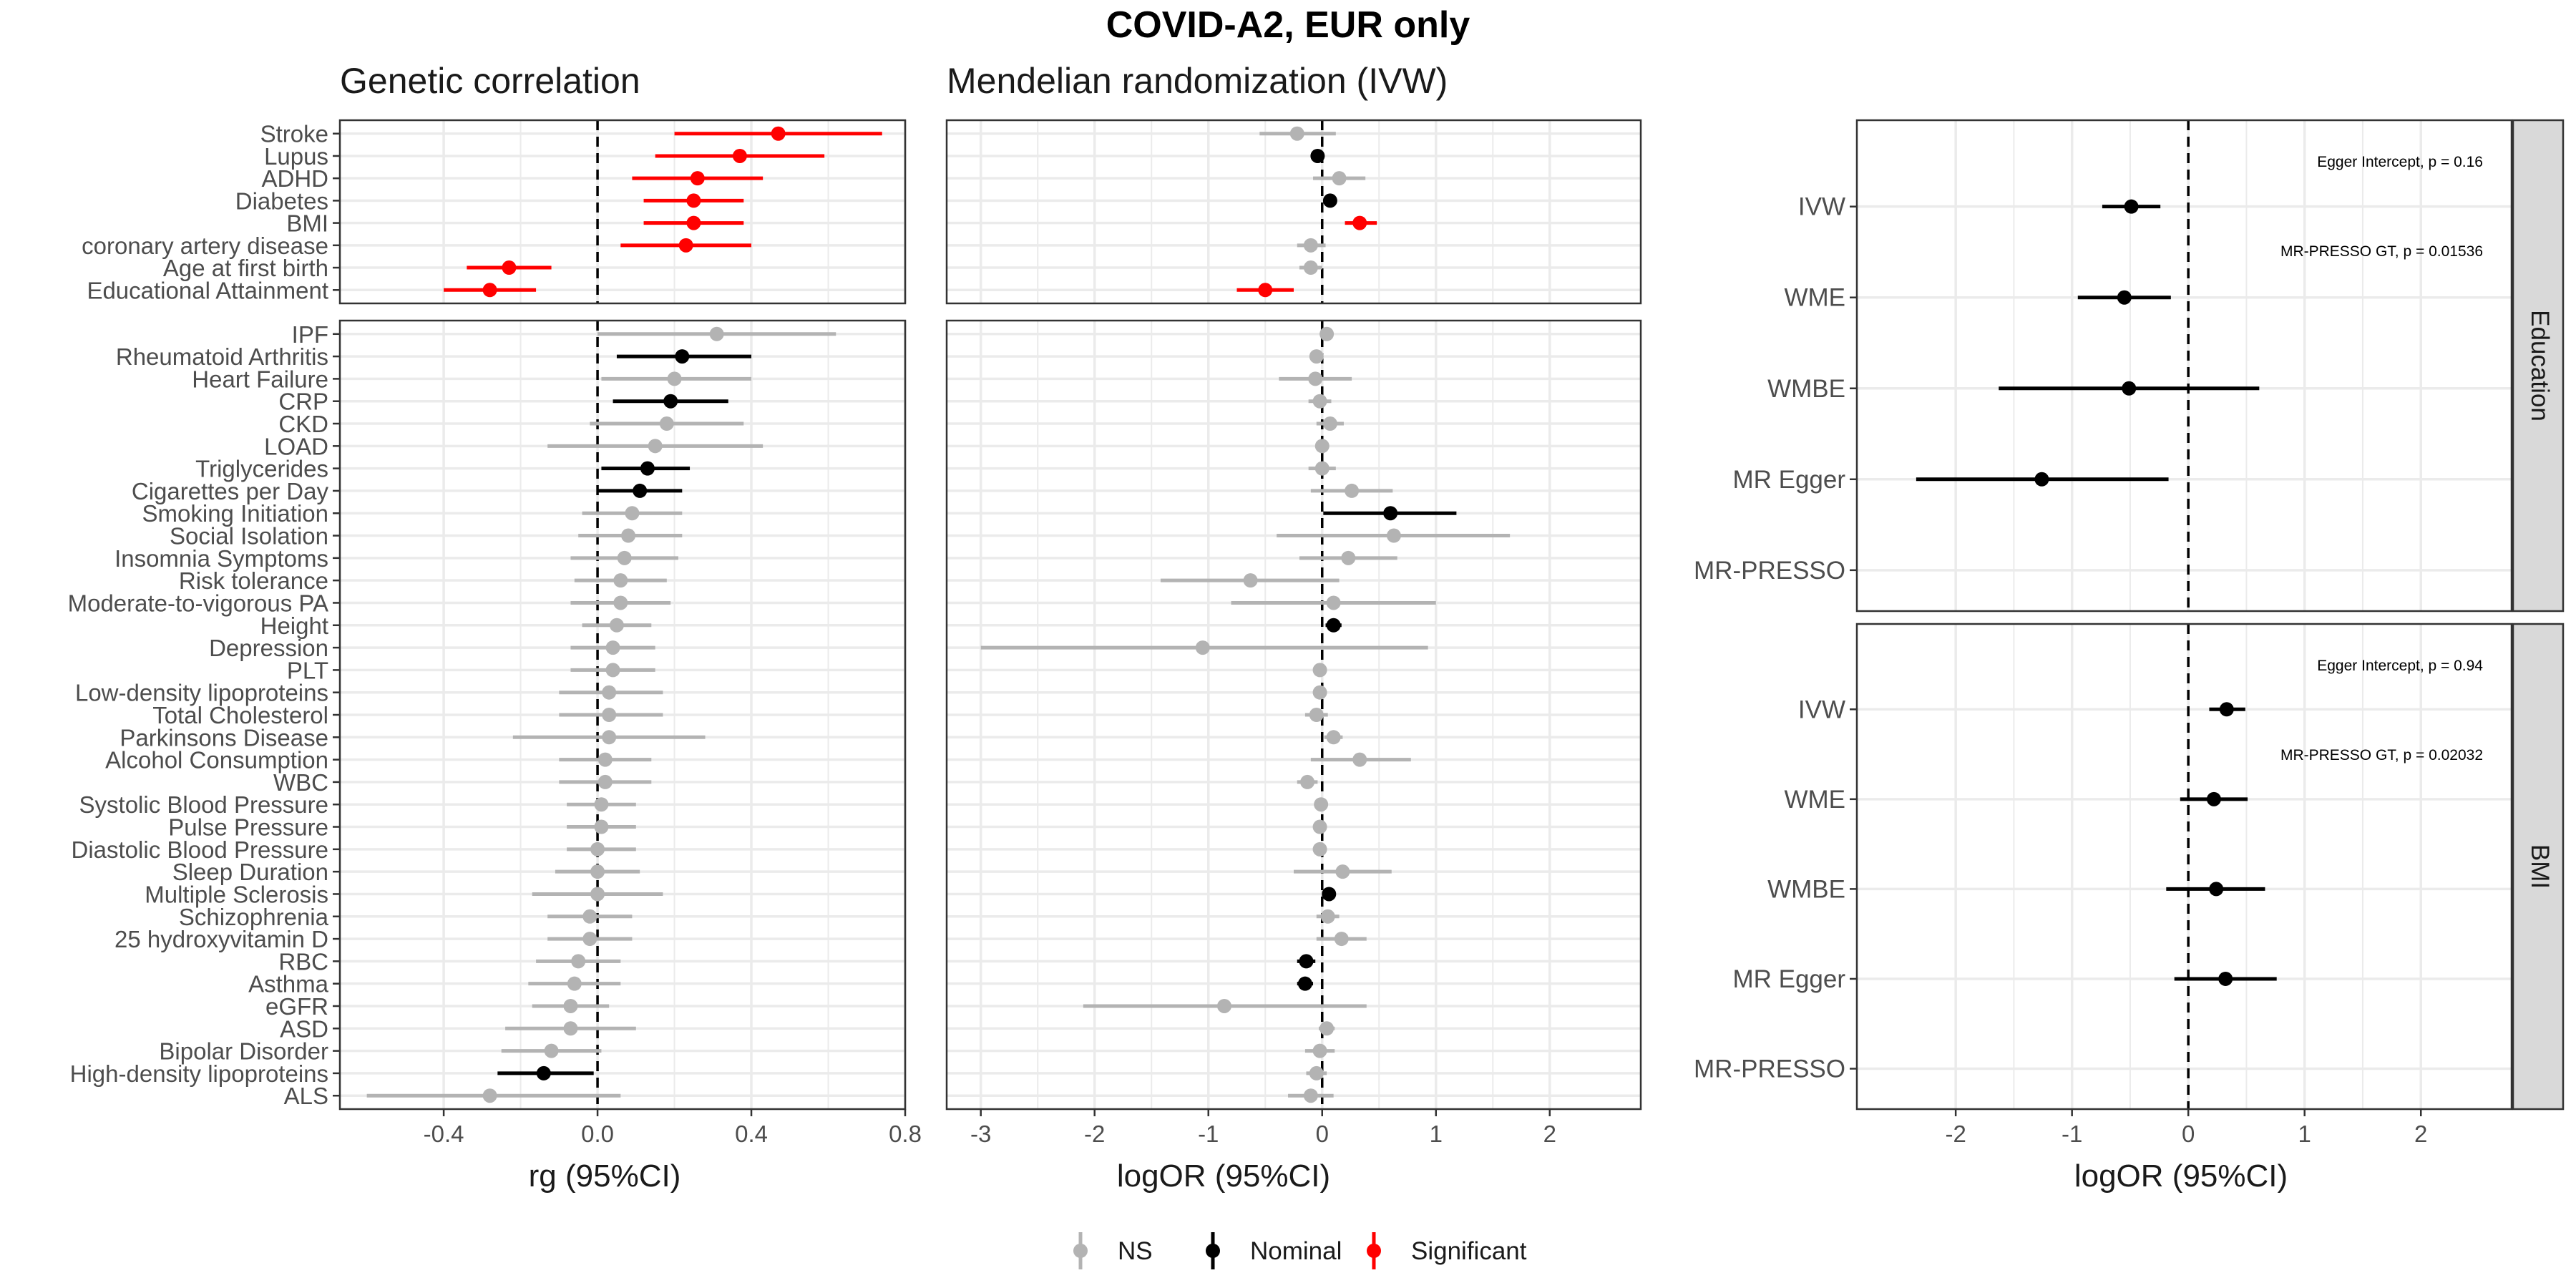  Describe the element at coordinates (605, 1176) in the screenshot. I see `panel1-xlabel: rg (95%CI)` at that location.